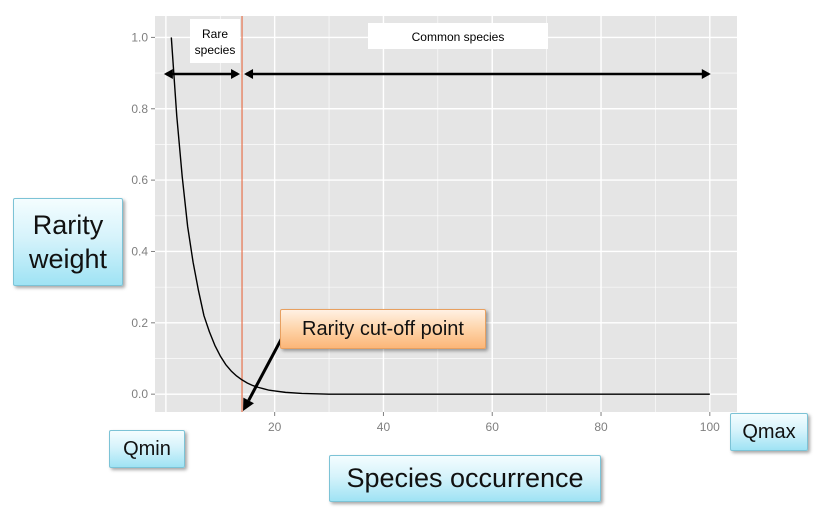 This screenshot has width=817, height=523. I want to click on range-arrows, so click(437, 74).